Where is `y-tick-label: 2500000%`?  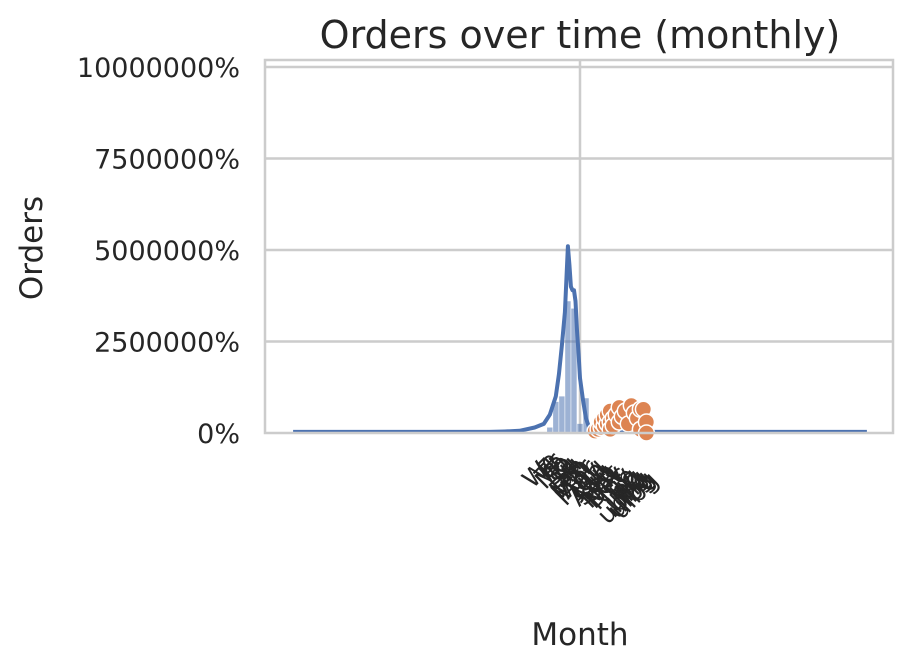
y-tick-label: 2500000% is located at coordinates (167, 343).